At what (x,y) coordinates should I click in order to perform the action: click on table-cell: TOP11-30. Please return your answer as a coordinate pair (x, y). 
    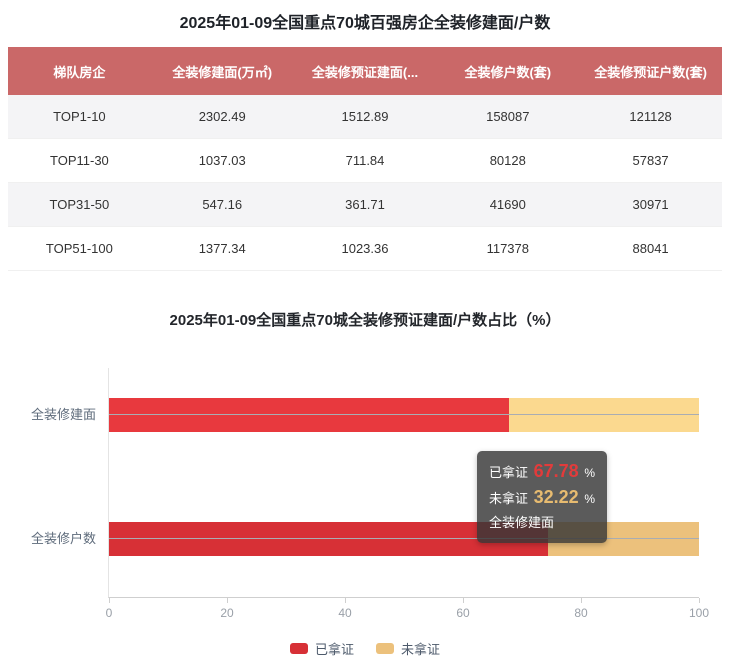
    Looking at the image, I should click on (79, 160).